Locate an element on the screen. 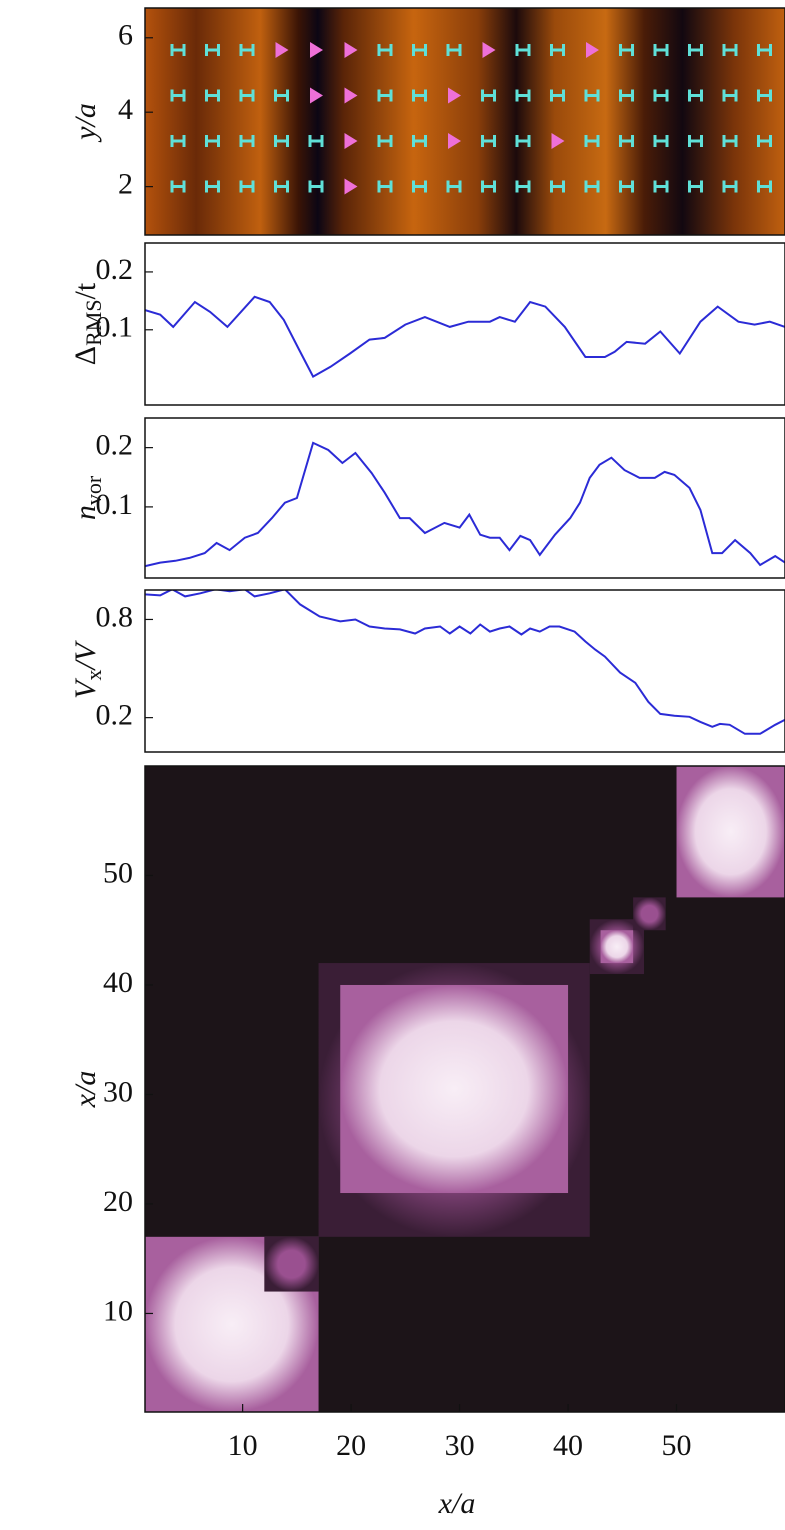 This screenshot has width=785, height=1530. x-axis-label: x/a is located at coordinates (457, 1503).